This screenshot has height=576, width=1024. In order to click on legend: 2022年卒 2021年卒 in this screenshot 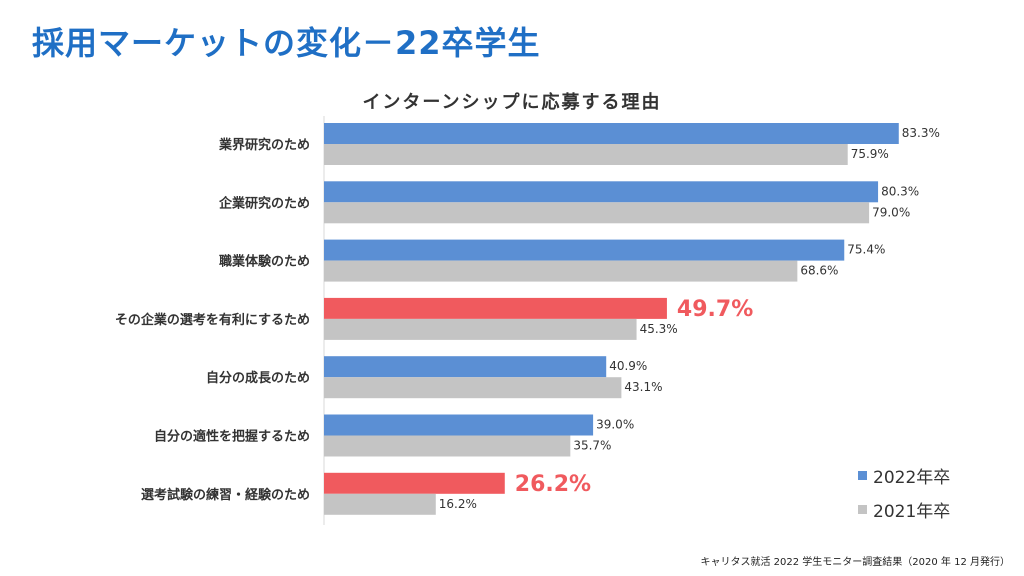, I will do `click(904, 492)`.